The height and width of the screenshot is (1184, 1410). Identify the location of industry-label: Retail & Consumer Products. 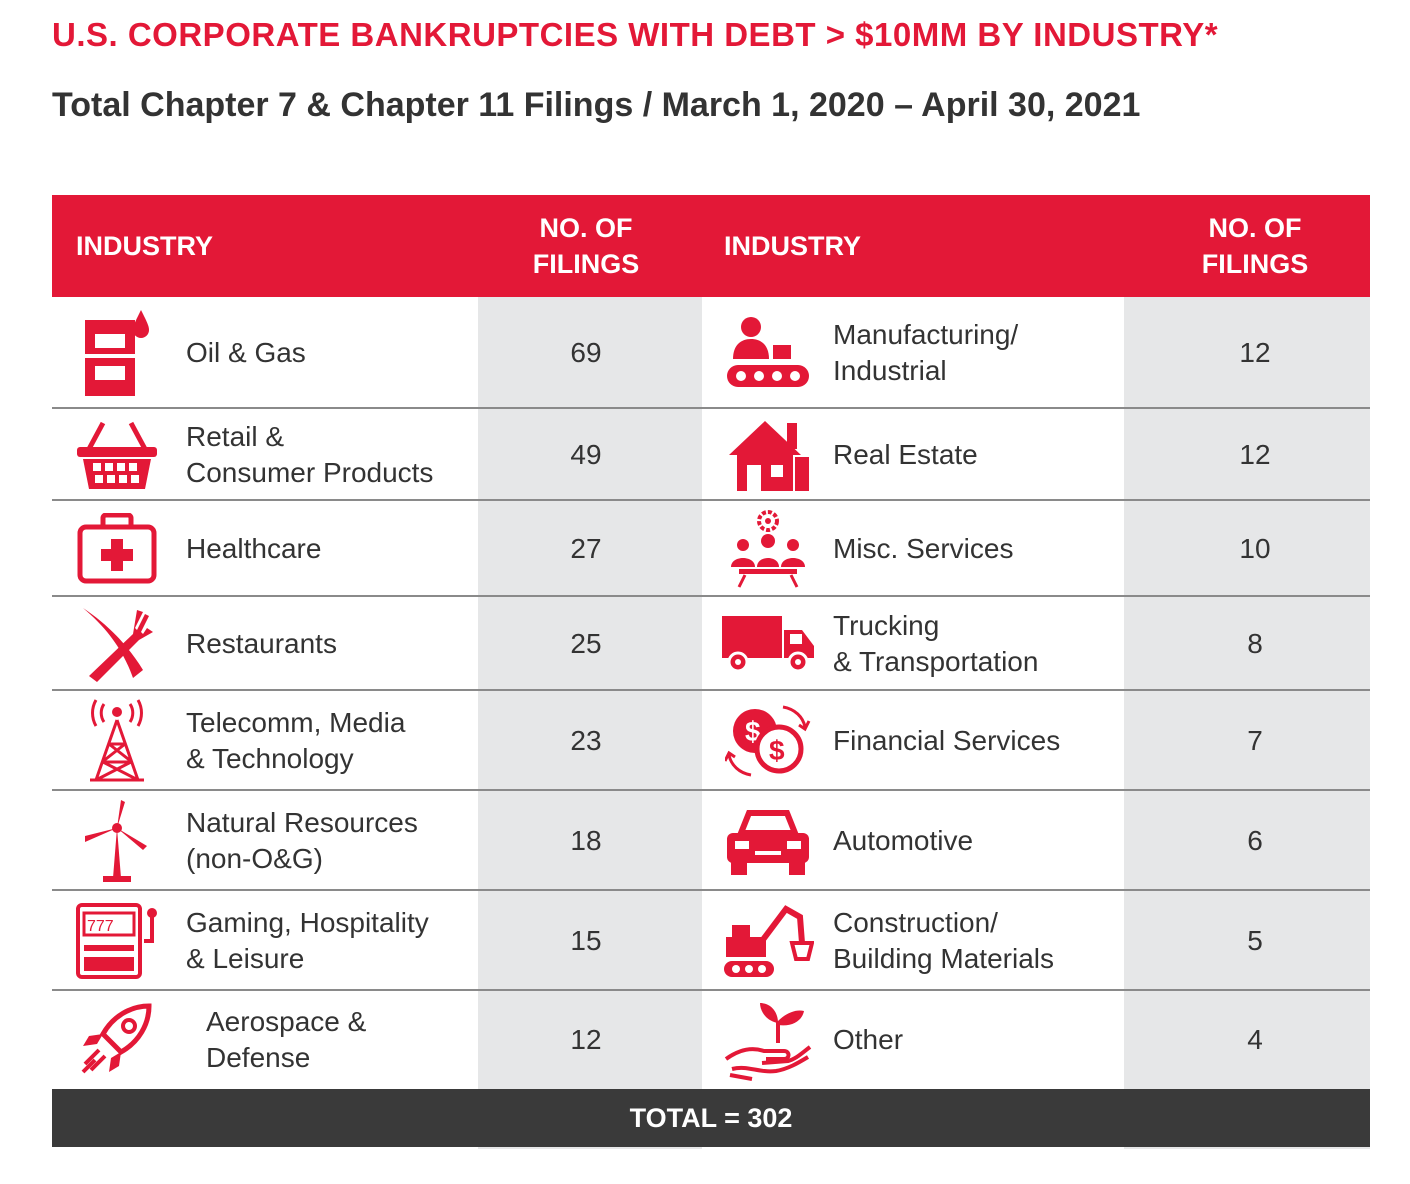
(310, 454).